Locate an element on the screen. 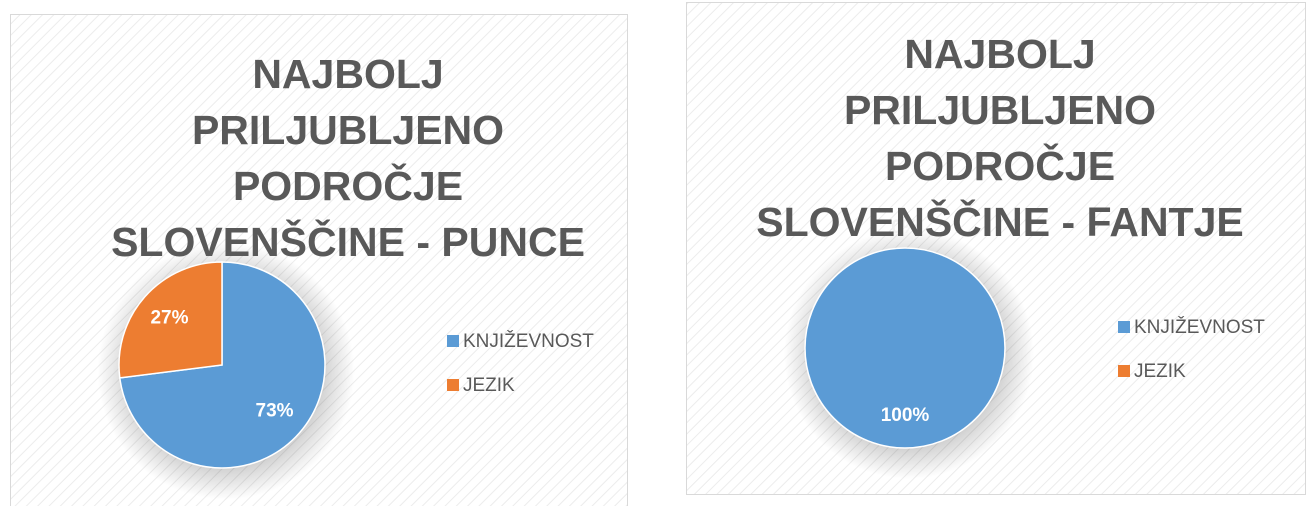  data-label: 27% is located at coordinates (169, 318).